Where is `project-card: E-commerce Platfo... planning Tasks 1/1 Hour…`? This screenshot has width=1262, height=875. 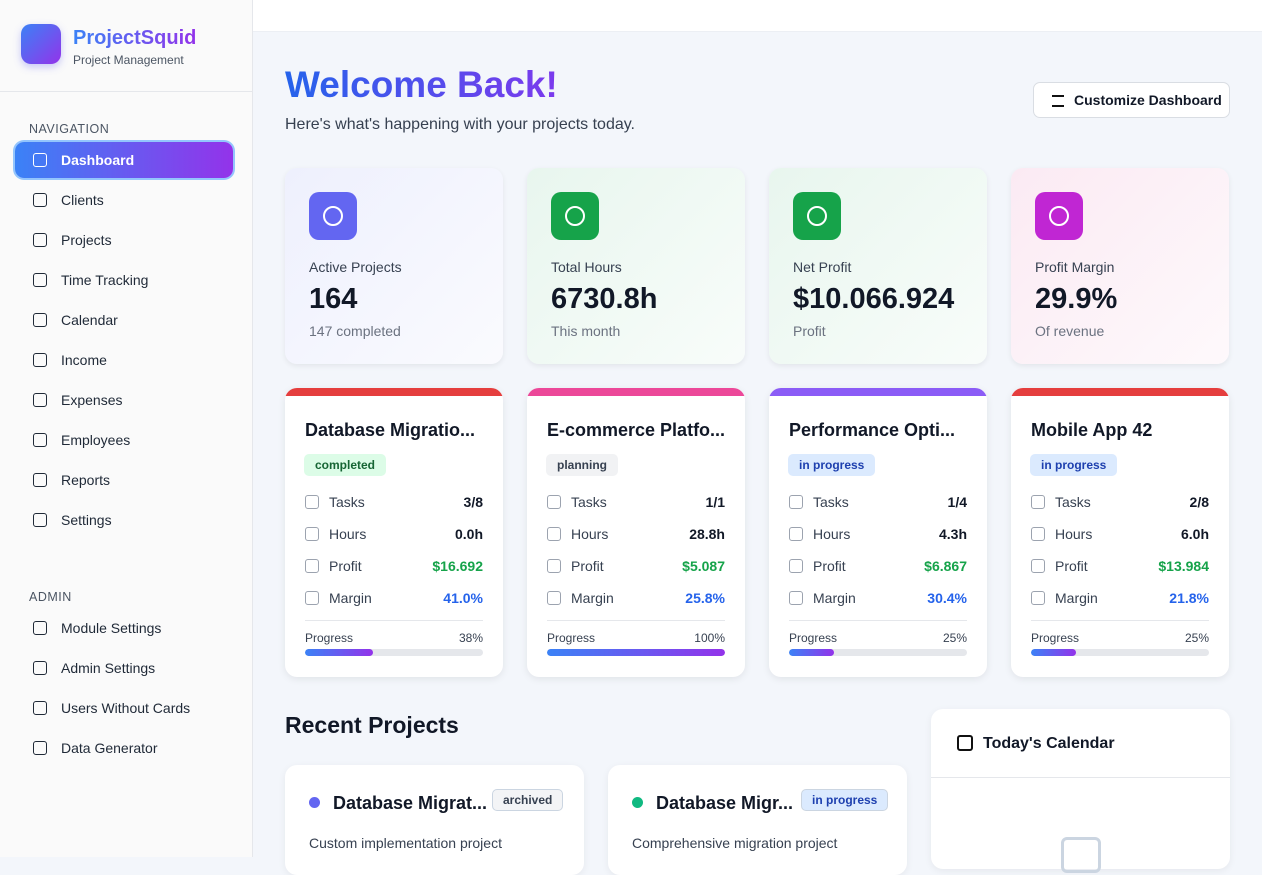
project-card: E-commerce Platfo... planning Tasks 1/1 Hour… is located at coordinates (636, 532).